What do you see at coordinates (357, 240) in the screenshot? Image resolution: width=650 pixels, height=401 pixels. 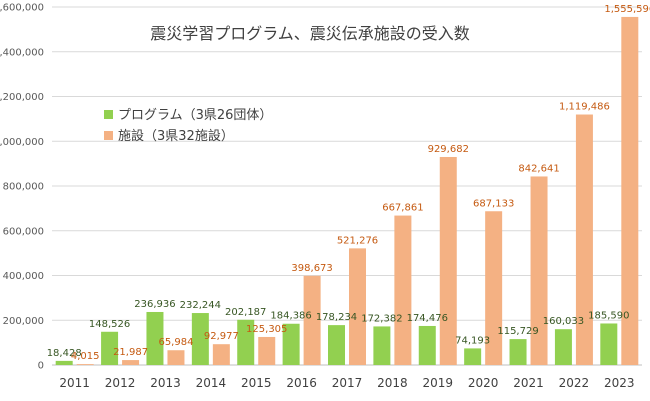 I see `data-label-series-2: 521,276` at bounding box center [357, 240].